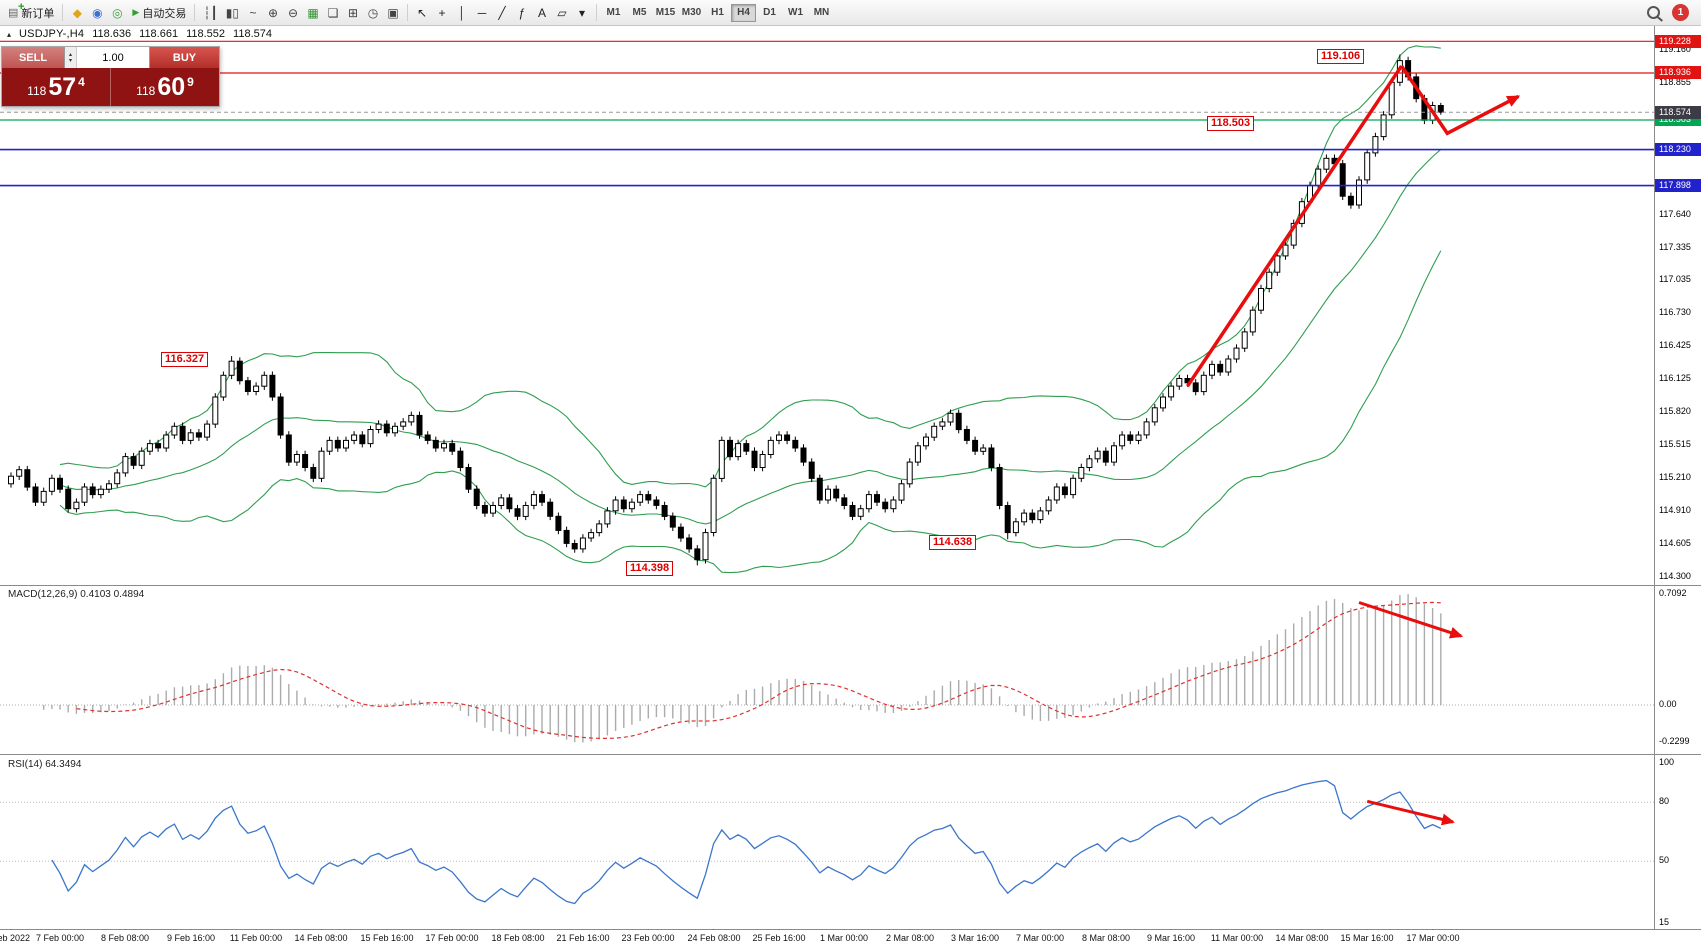 This screenshot has width=1701, height=945. What do you see at coordinates (953, 542) in the screenshot?
I see `price-annotation-label: 114.638` at bounding box center [953, 542].